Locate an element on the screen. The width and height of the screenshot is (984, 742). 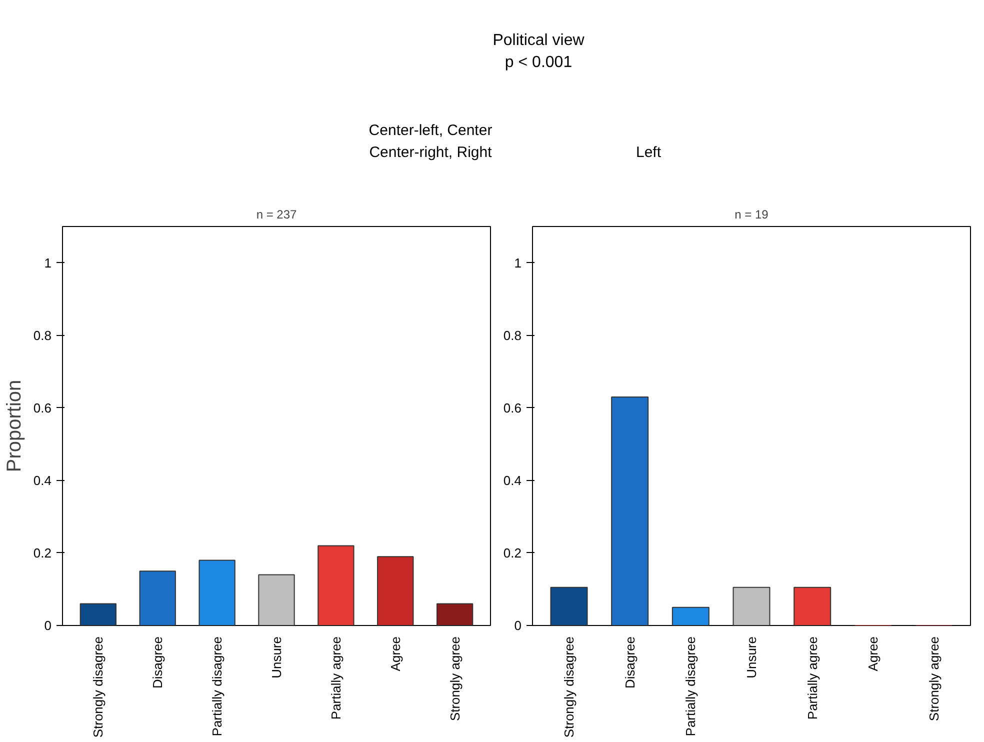
chart-title: n = 237 is located at coordinates (277, 215).